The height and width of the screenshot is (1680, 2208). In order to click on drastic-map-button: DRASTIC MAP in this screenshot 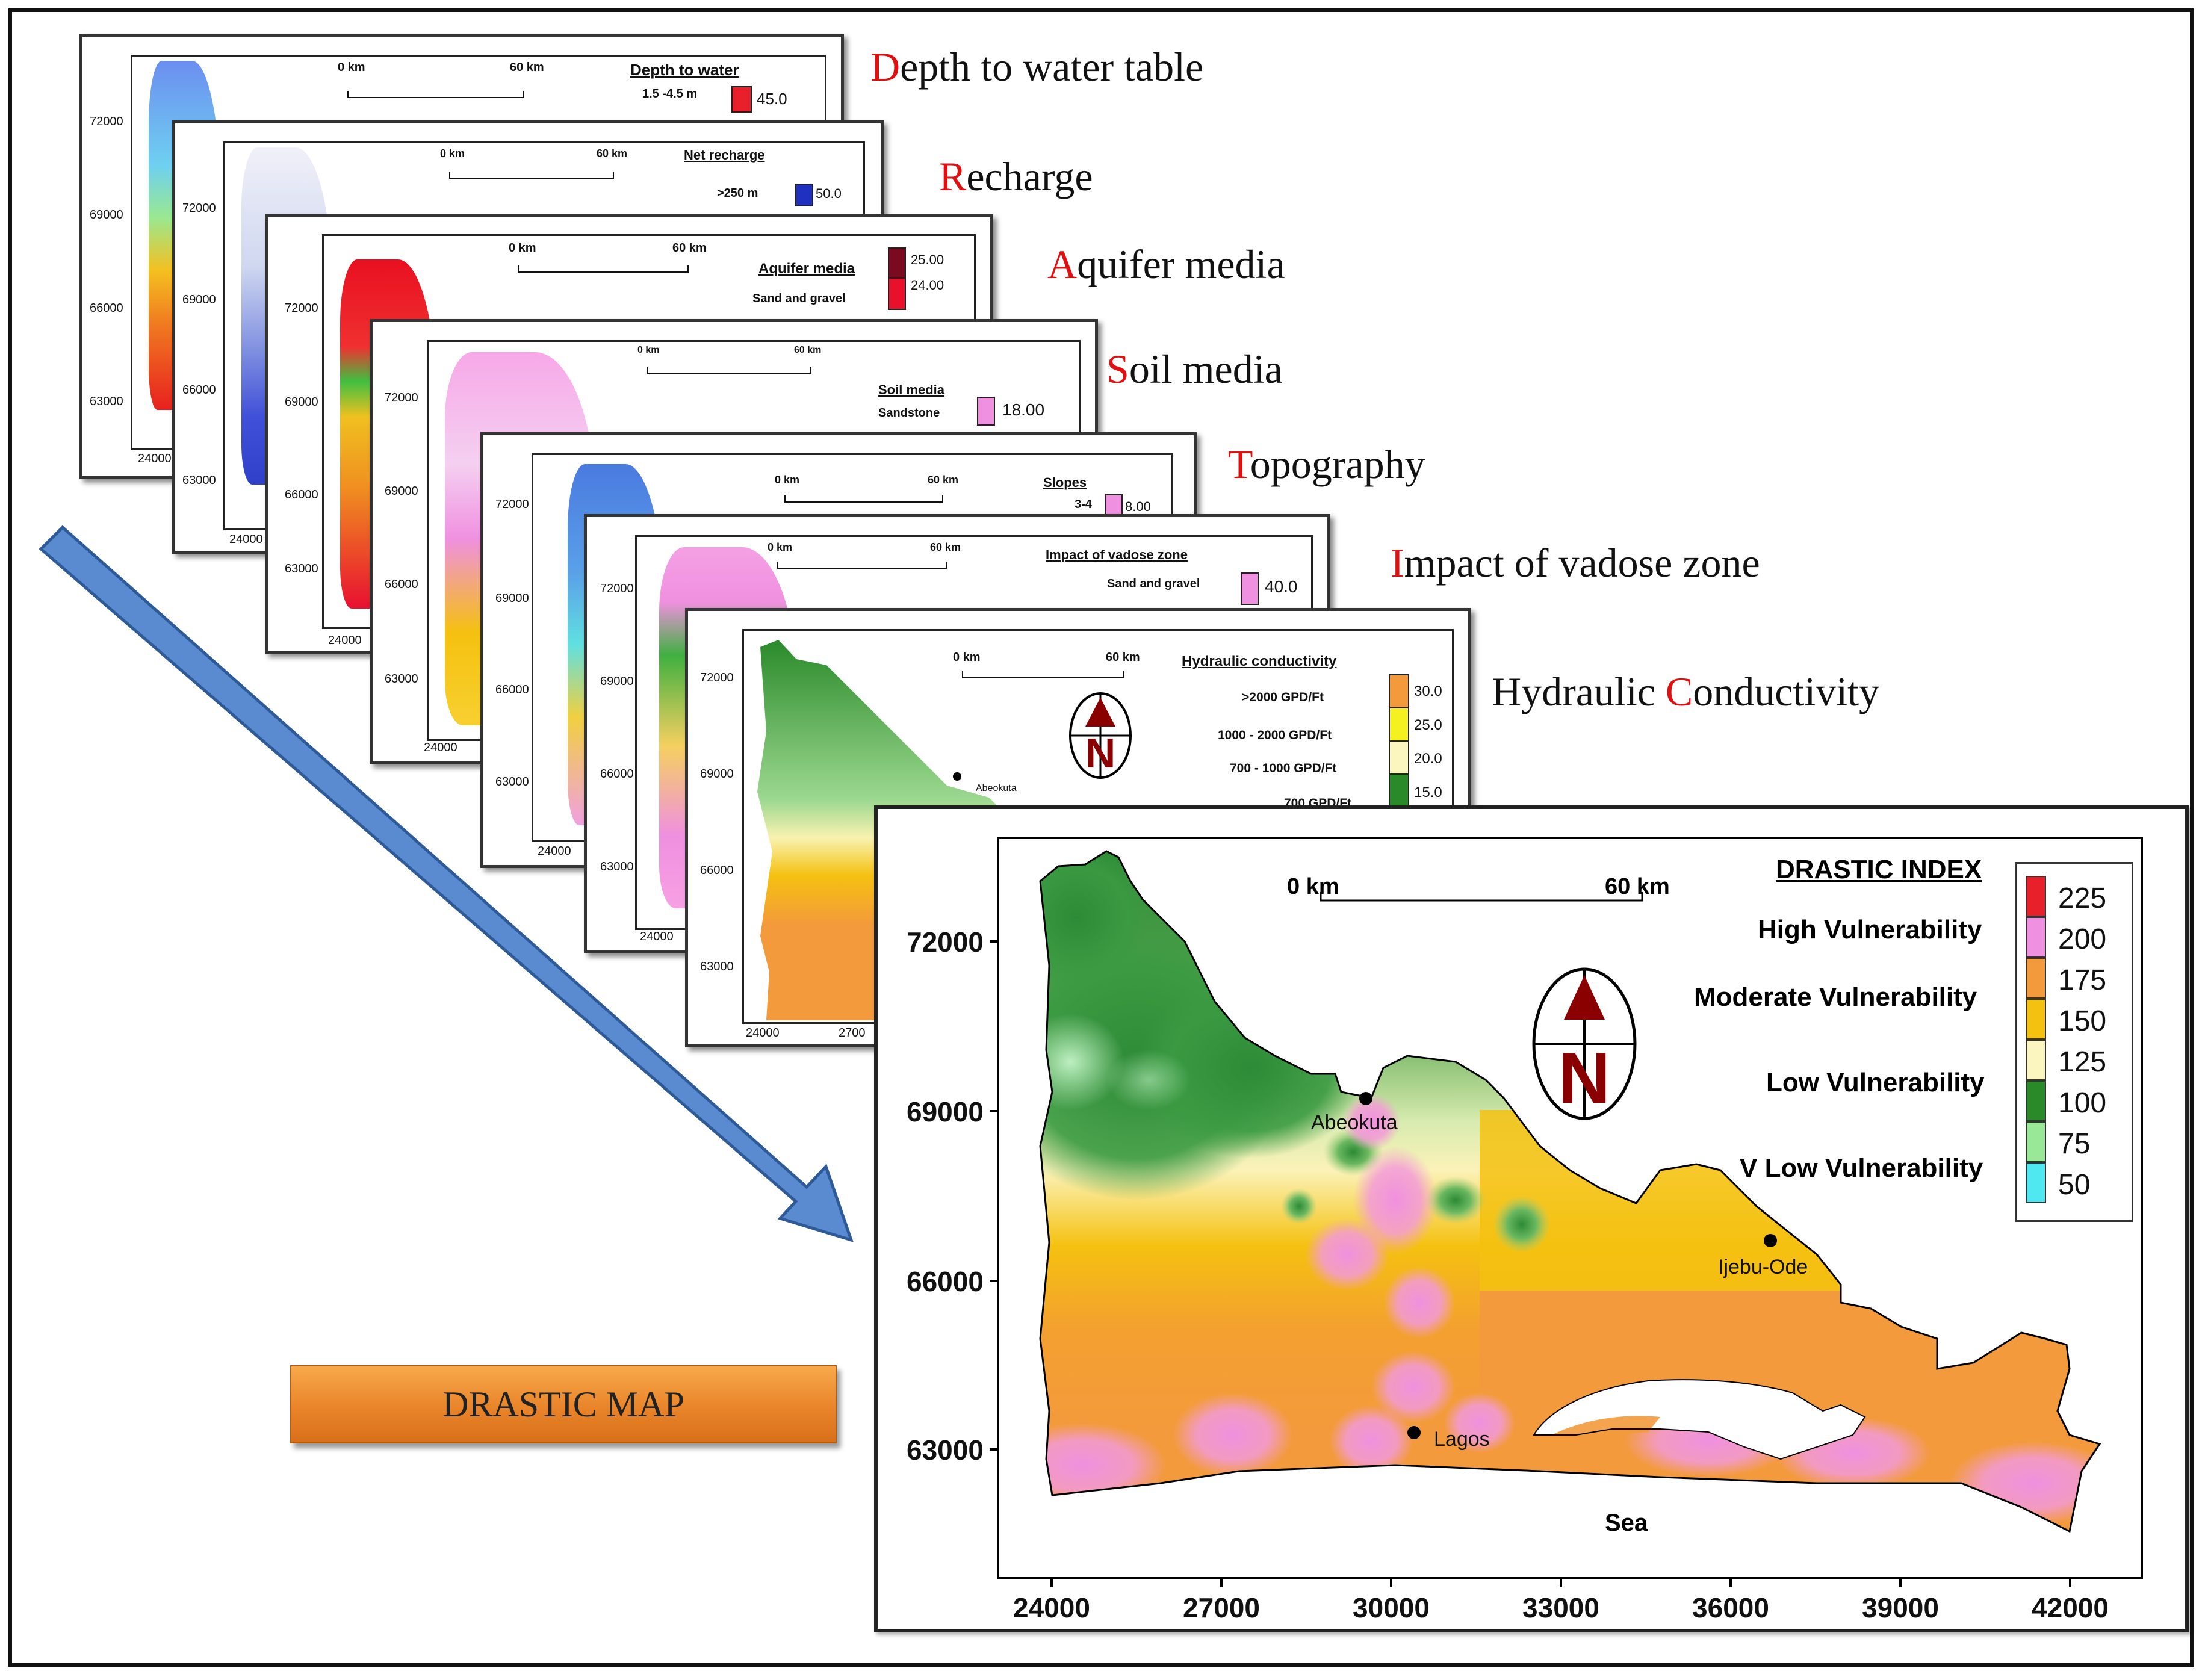, I will do `click(563, 1404)`.